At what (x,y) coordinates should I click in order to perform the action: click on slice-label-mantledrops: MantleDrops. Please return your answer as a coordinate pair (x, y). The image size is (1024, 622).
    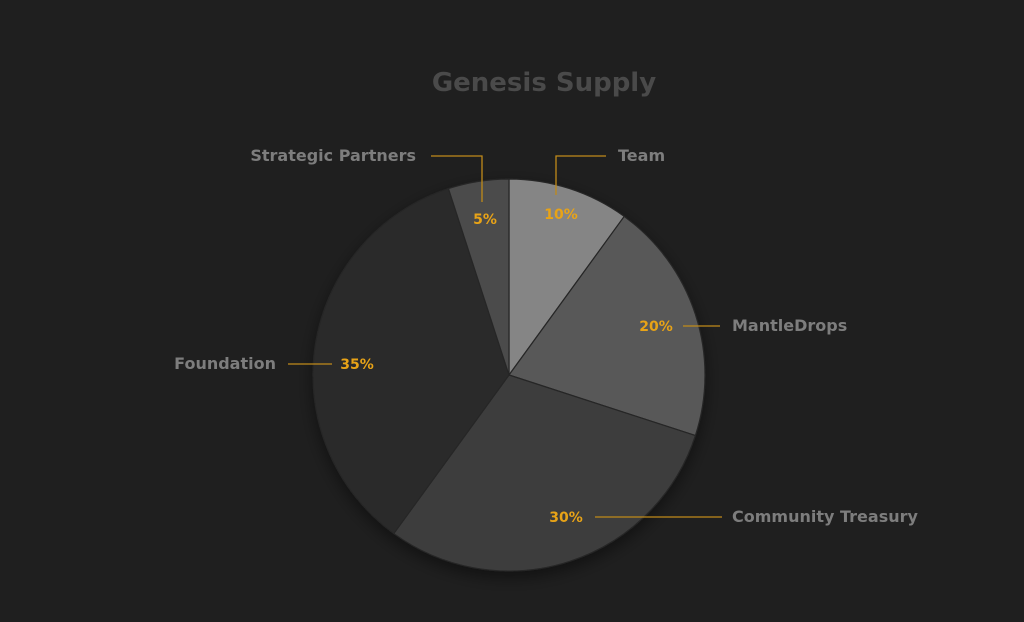
    Looking at the image, I should click on (789, 325).